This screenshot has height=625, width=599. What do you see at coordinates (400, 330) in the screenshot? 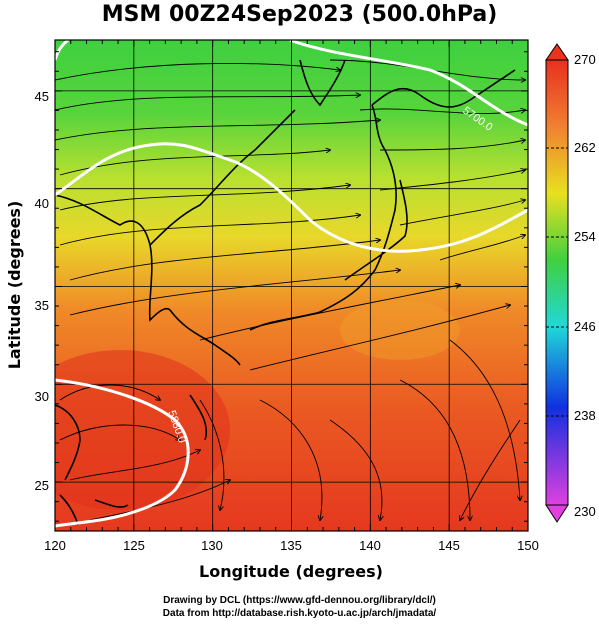
I see `warm-tongue` at bounding box center [400, 330].